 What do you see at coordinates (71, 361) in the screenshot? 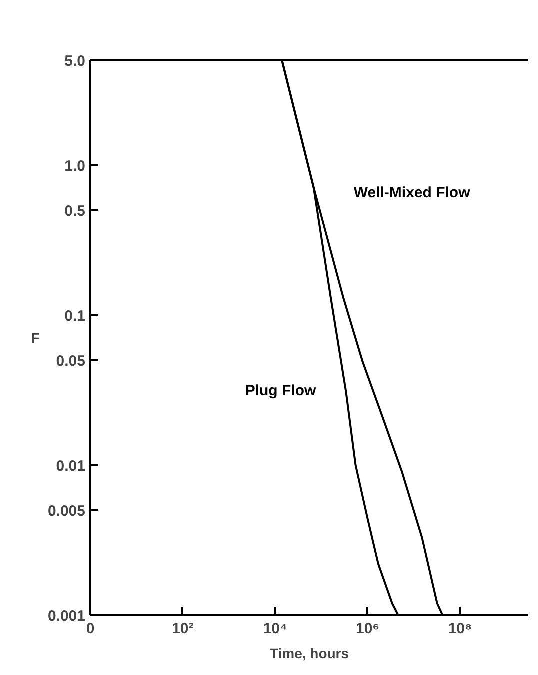
I see `y-tick-label: 0.05` at bounding box center [71, 361].